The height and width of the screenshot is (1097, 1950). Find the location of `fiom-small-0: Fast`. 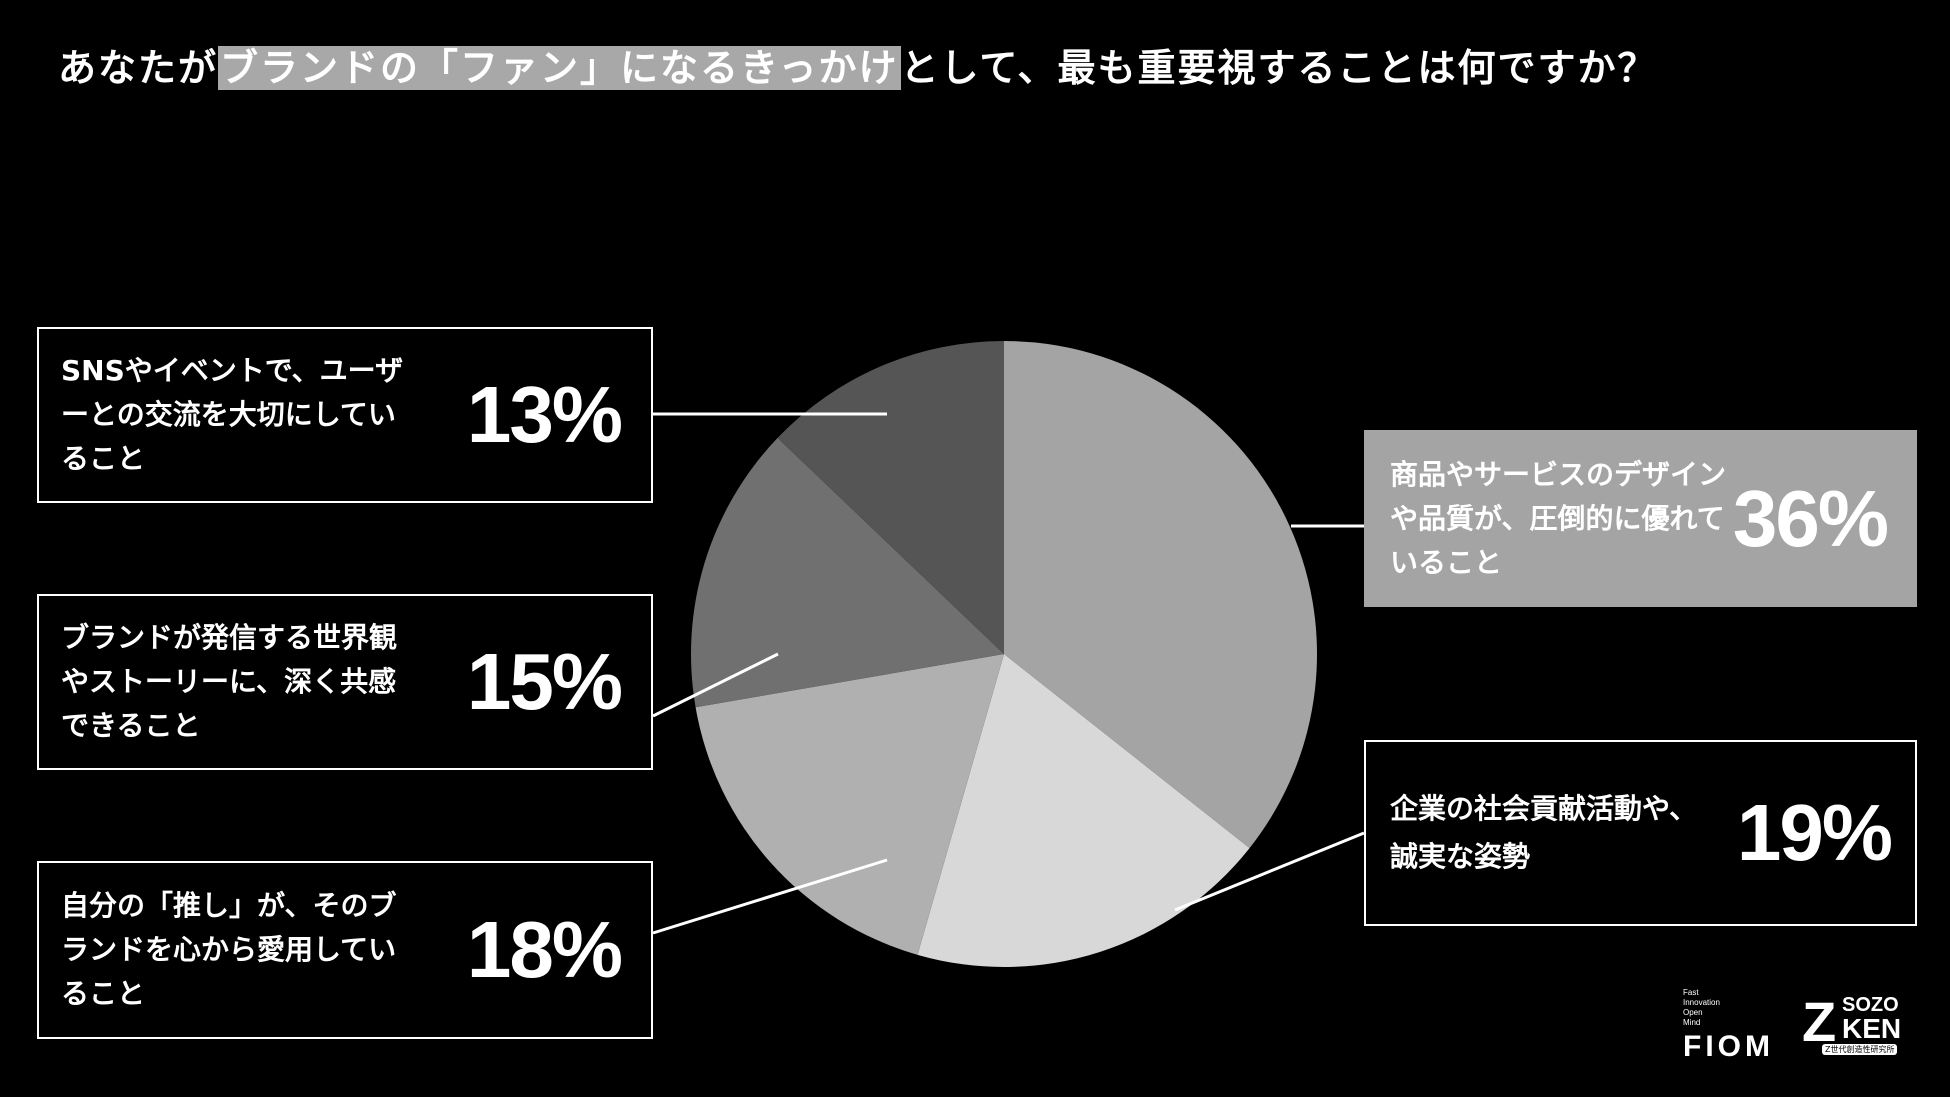

fiom-small-0: Fast is located at coordinates (1691, 992).